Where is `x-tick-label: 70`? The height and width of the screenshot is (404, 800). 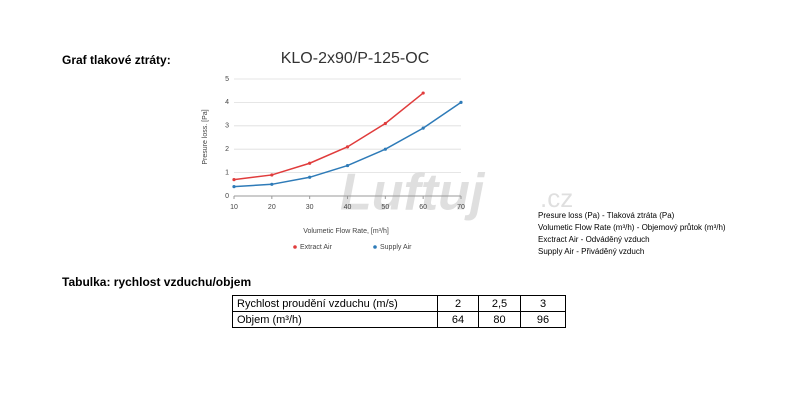 x-tick-label: 70 is located at coordinates (461, 207).